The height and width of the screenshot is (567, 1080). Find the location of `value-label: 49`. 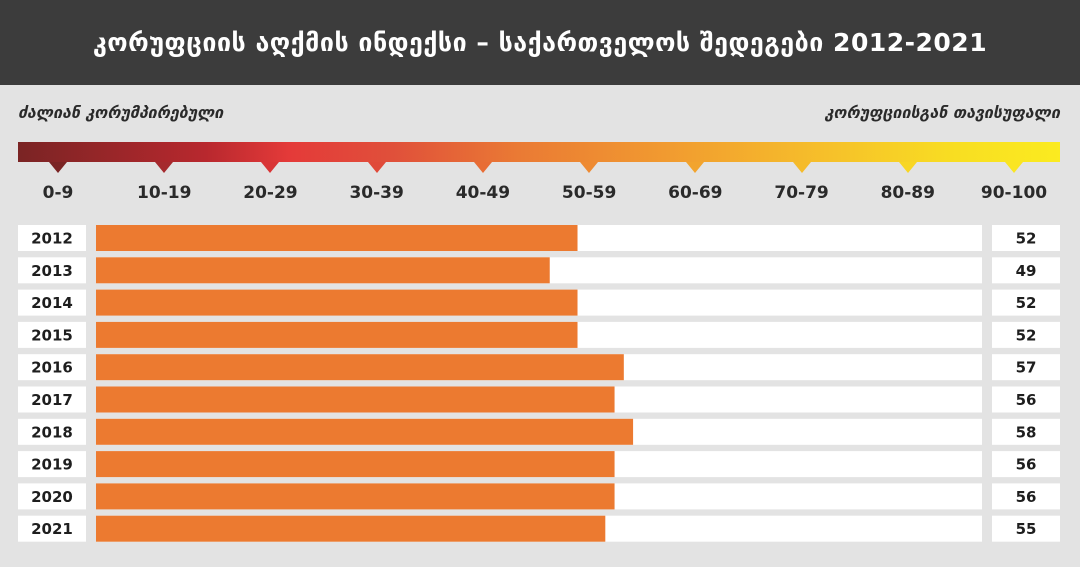

value-label: 49 is located at coordinates (1026, 271).